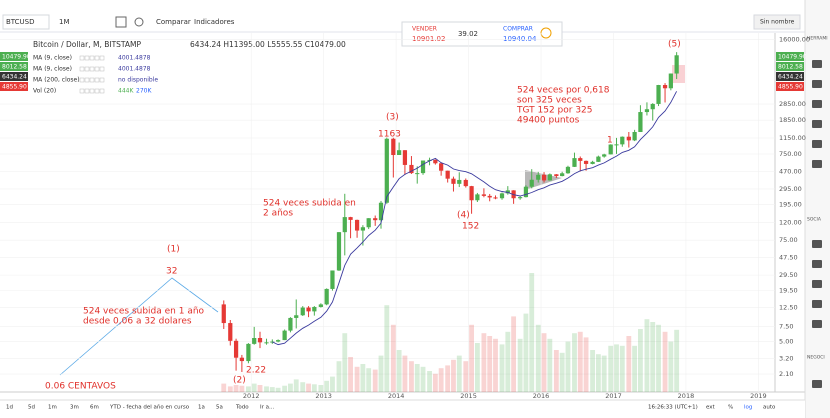  Describe the element at coordinates (14, 66) in the screenshot. I see `price-badge` at that location.